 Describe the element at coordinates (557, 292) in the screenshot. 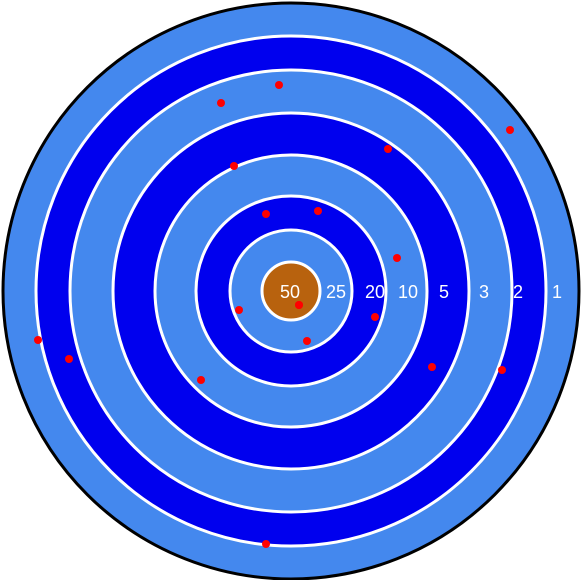

I see `ring-label-1: 1` at that location.